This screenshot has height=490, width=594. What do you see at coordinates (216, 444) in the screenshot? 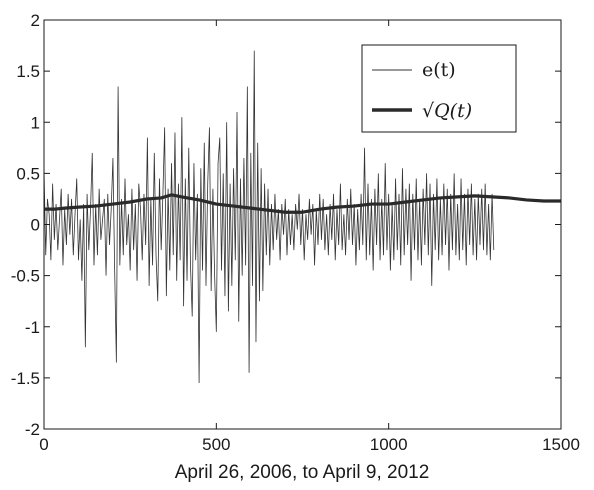
I see `x-tick-label: 500` at bounding box center [216, 444].